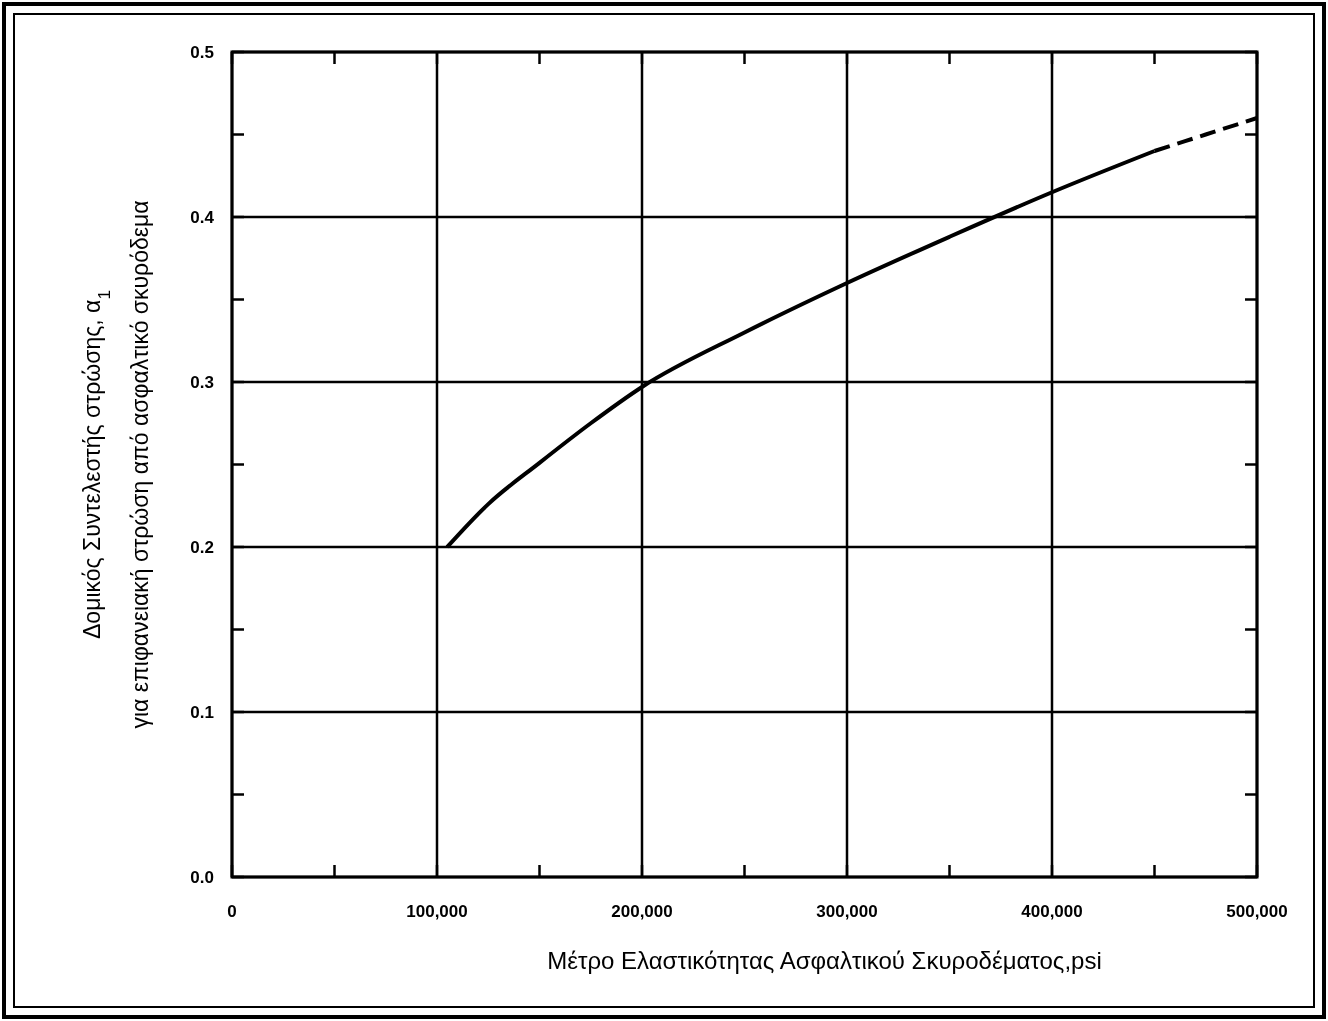 The image size is (1328, 1021). Describe the element at coordinates (232, 911) in the screenshot. I see `x-tick-label: 0` at that location.